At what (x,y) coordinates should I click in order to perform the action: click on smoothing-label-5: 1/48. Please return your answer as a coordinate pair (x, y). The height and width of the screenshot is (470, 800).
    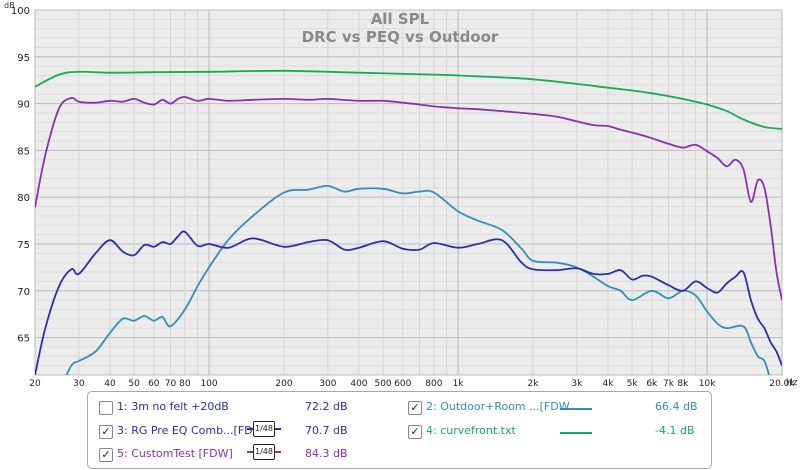
    Looking at the image, I should click on (264, 452).